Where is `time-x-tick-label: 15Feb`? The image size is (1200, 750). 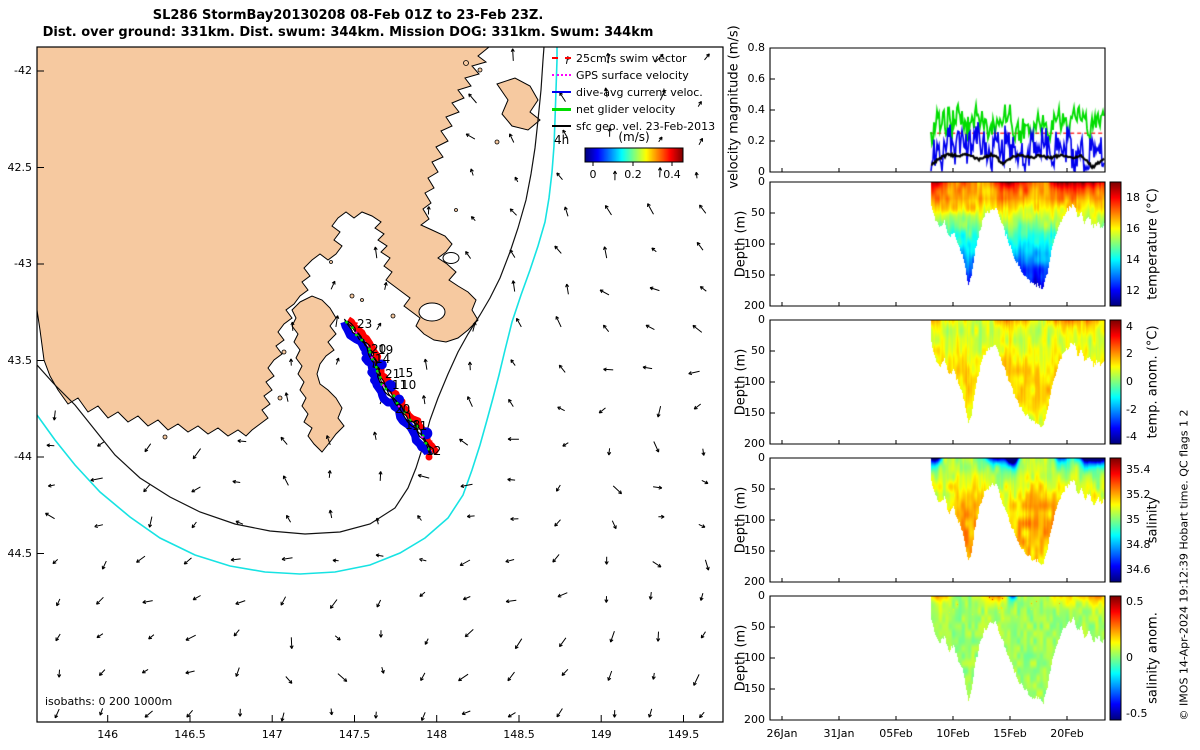
time-x-tick-label: 15Feb is located at coordinates (1010, 733).